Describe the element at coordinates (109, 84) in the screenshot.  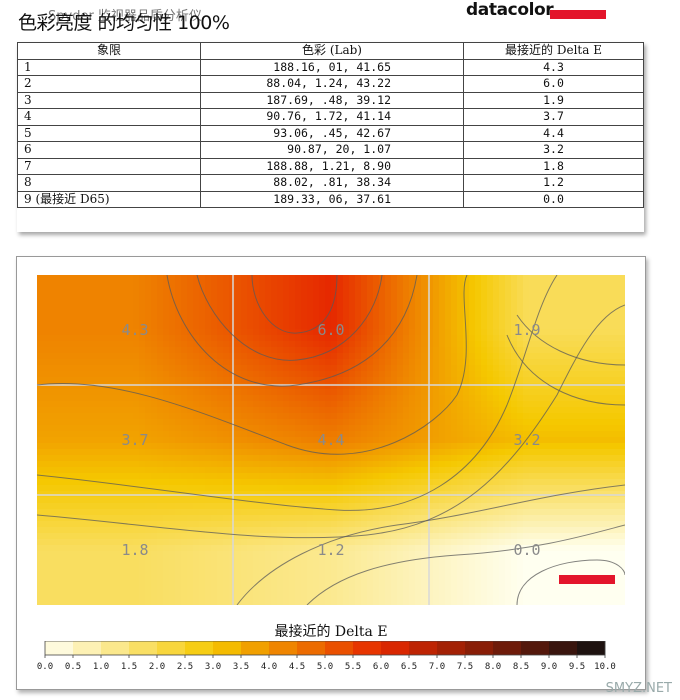
I see `cell-quadrant: 2` at that location.